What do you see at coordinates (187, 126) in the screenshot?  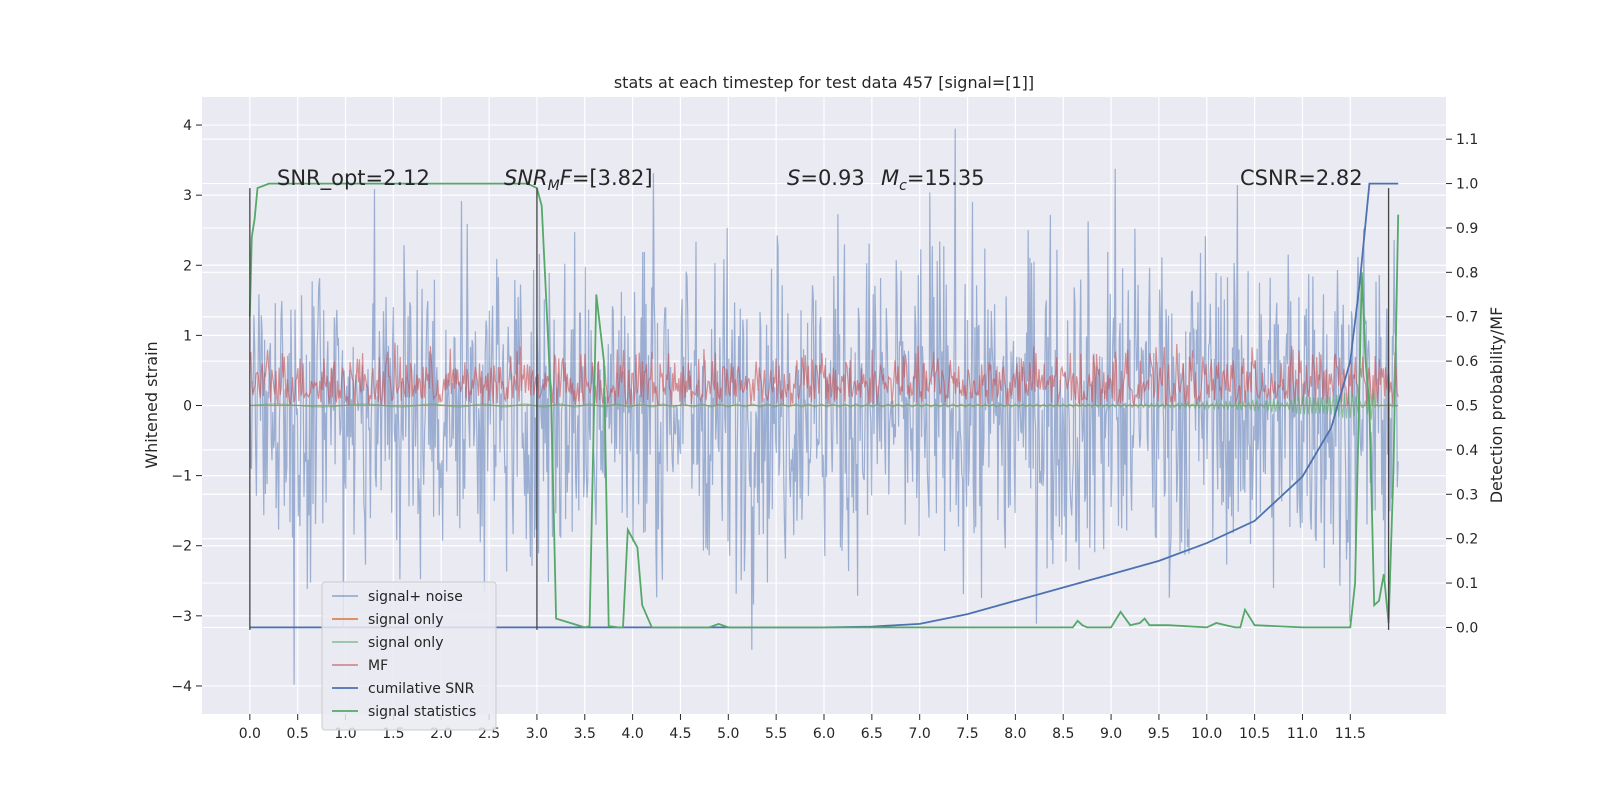 I see `y-left-tick-label: 4` at bounding box center [187, 126].